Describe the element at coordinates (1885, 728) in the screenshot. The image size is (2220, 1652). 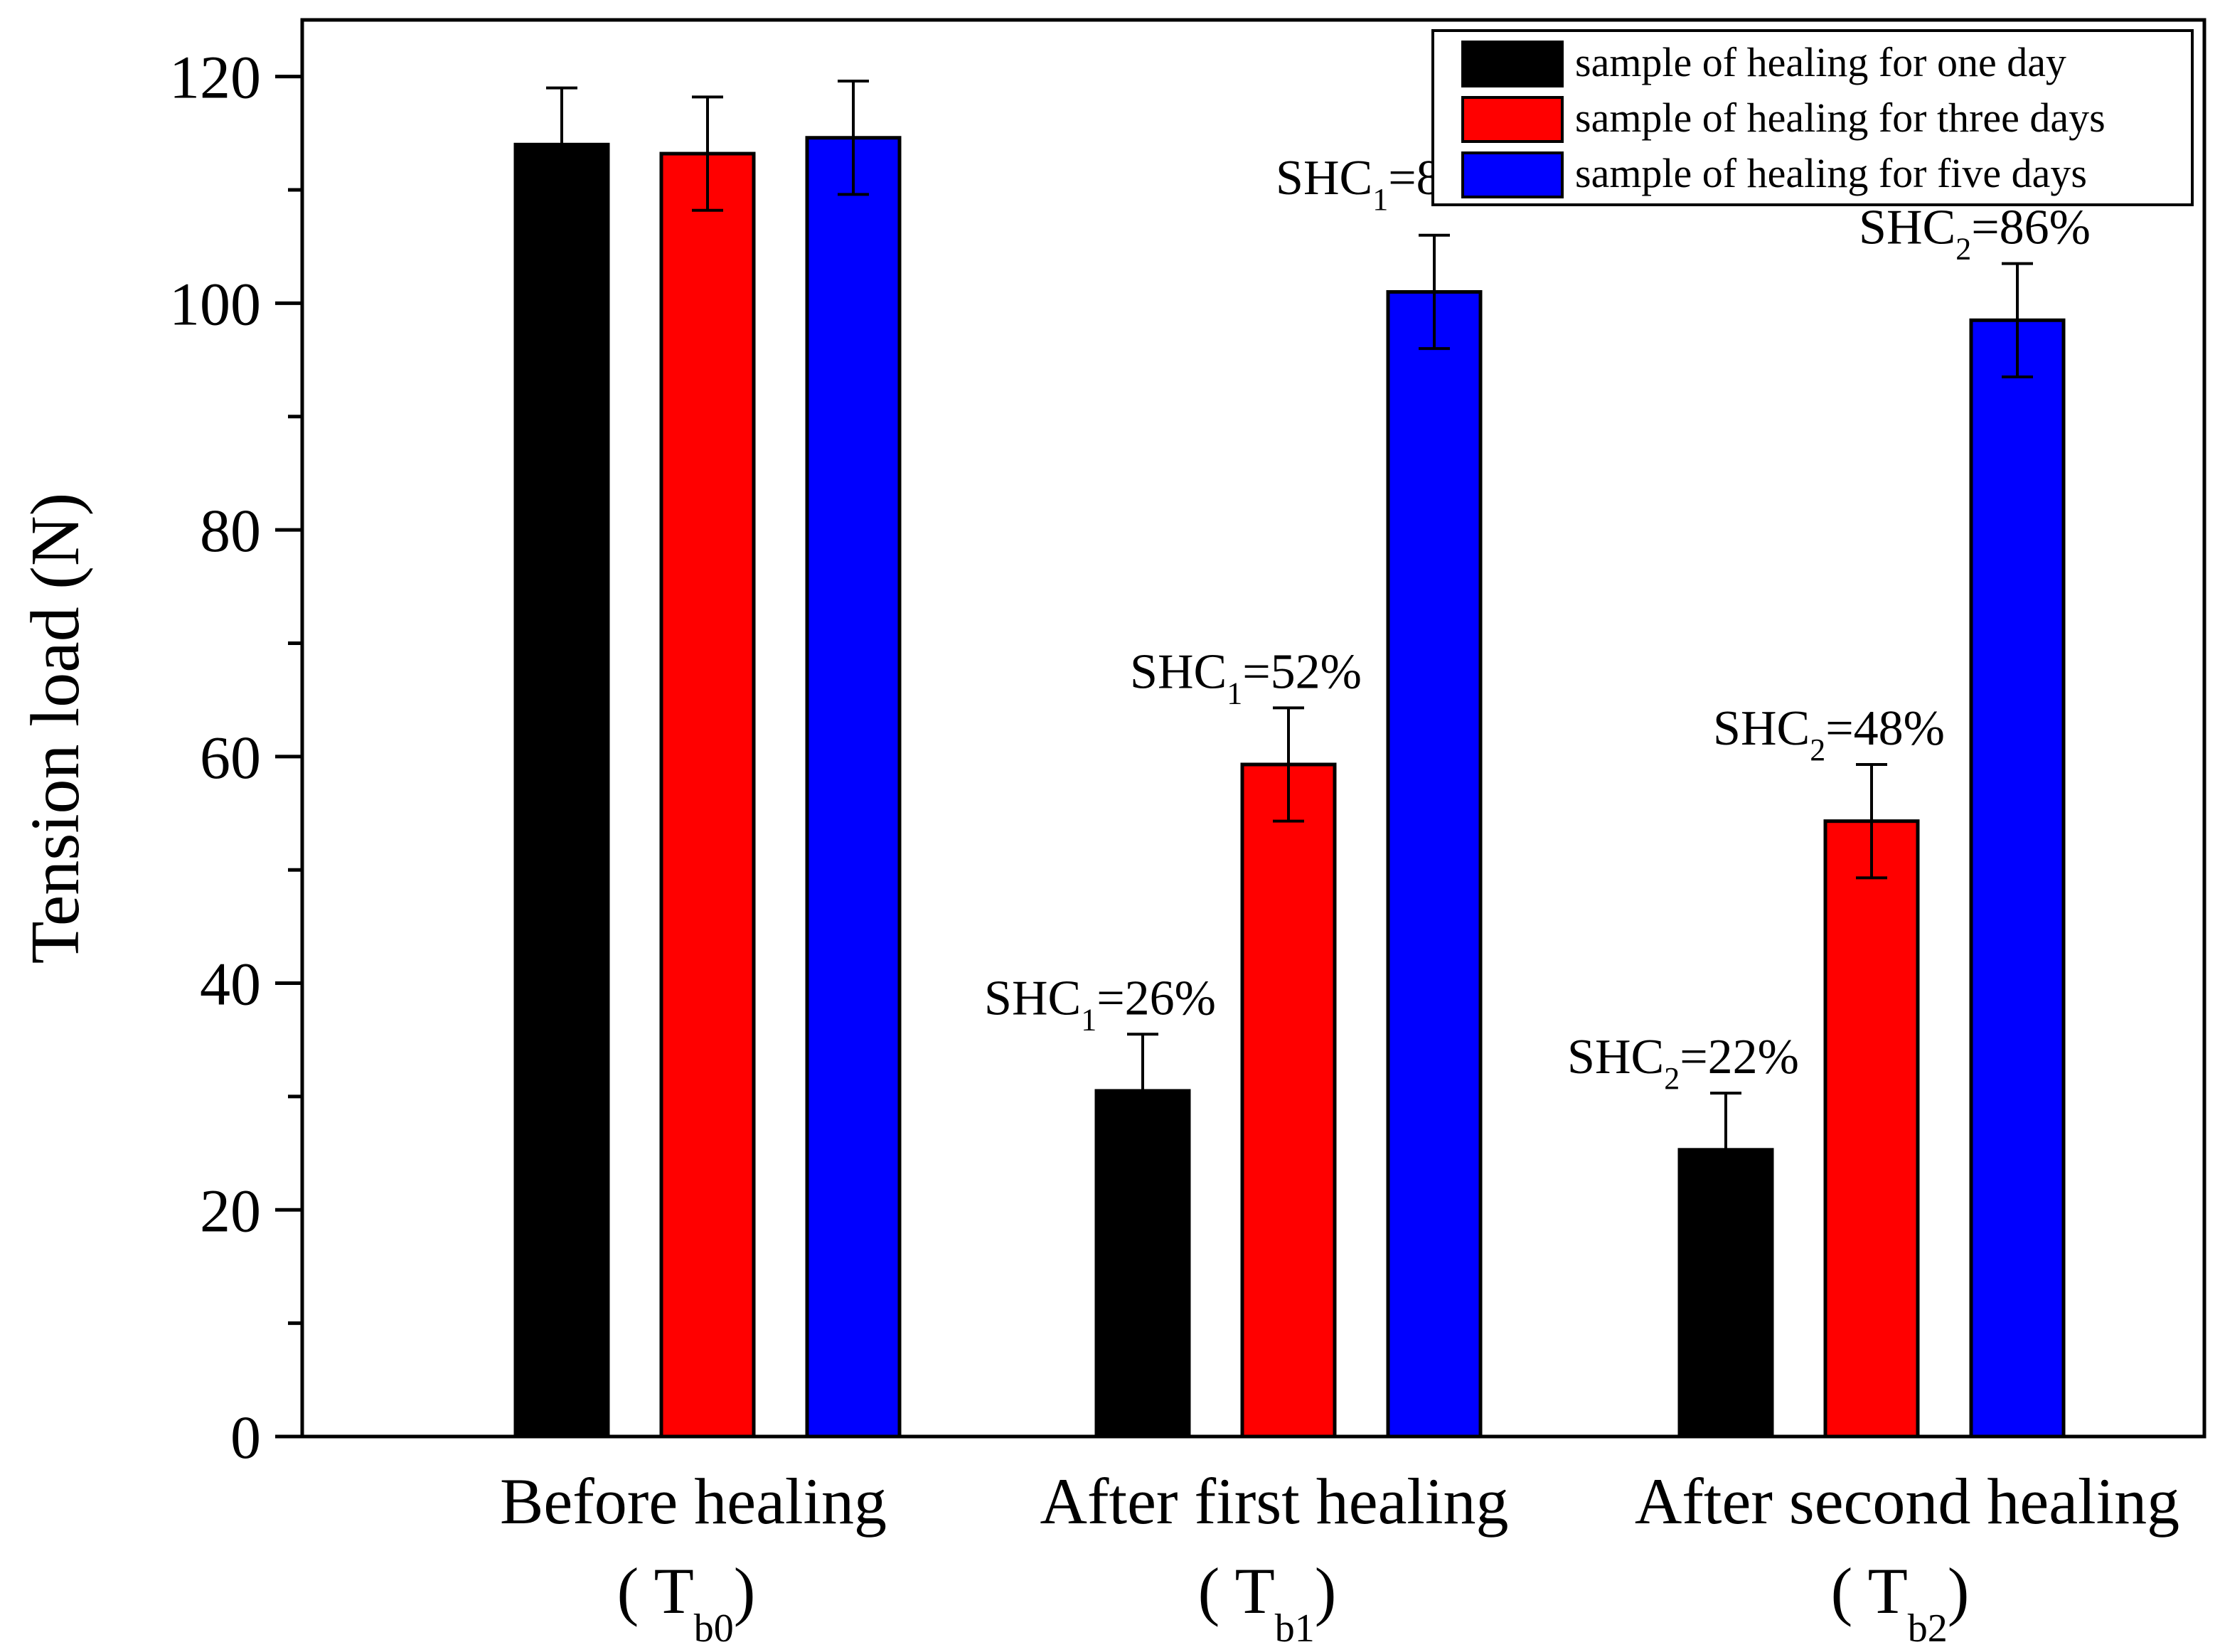
I see `shc-value: =48%` at that location.